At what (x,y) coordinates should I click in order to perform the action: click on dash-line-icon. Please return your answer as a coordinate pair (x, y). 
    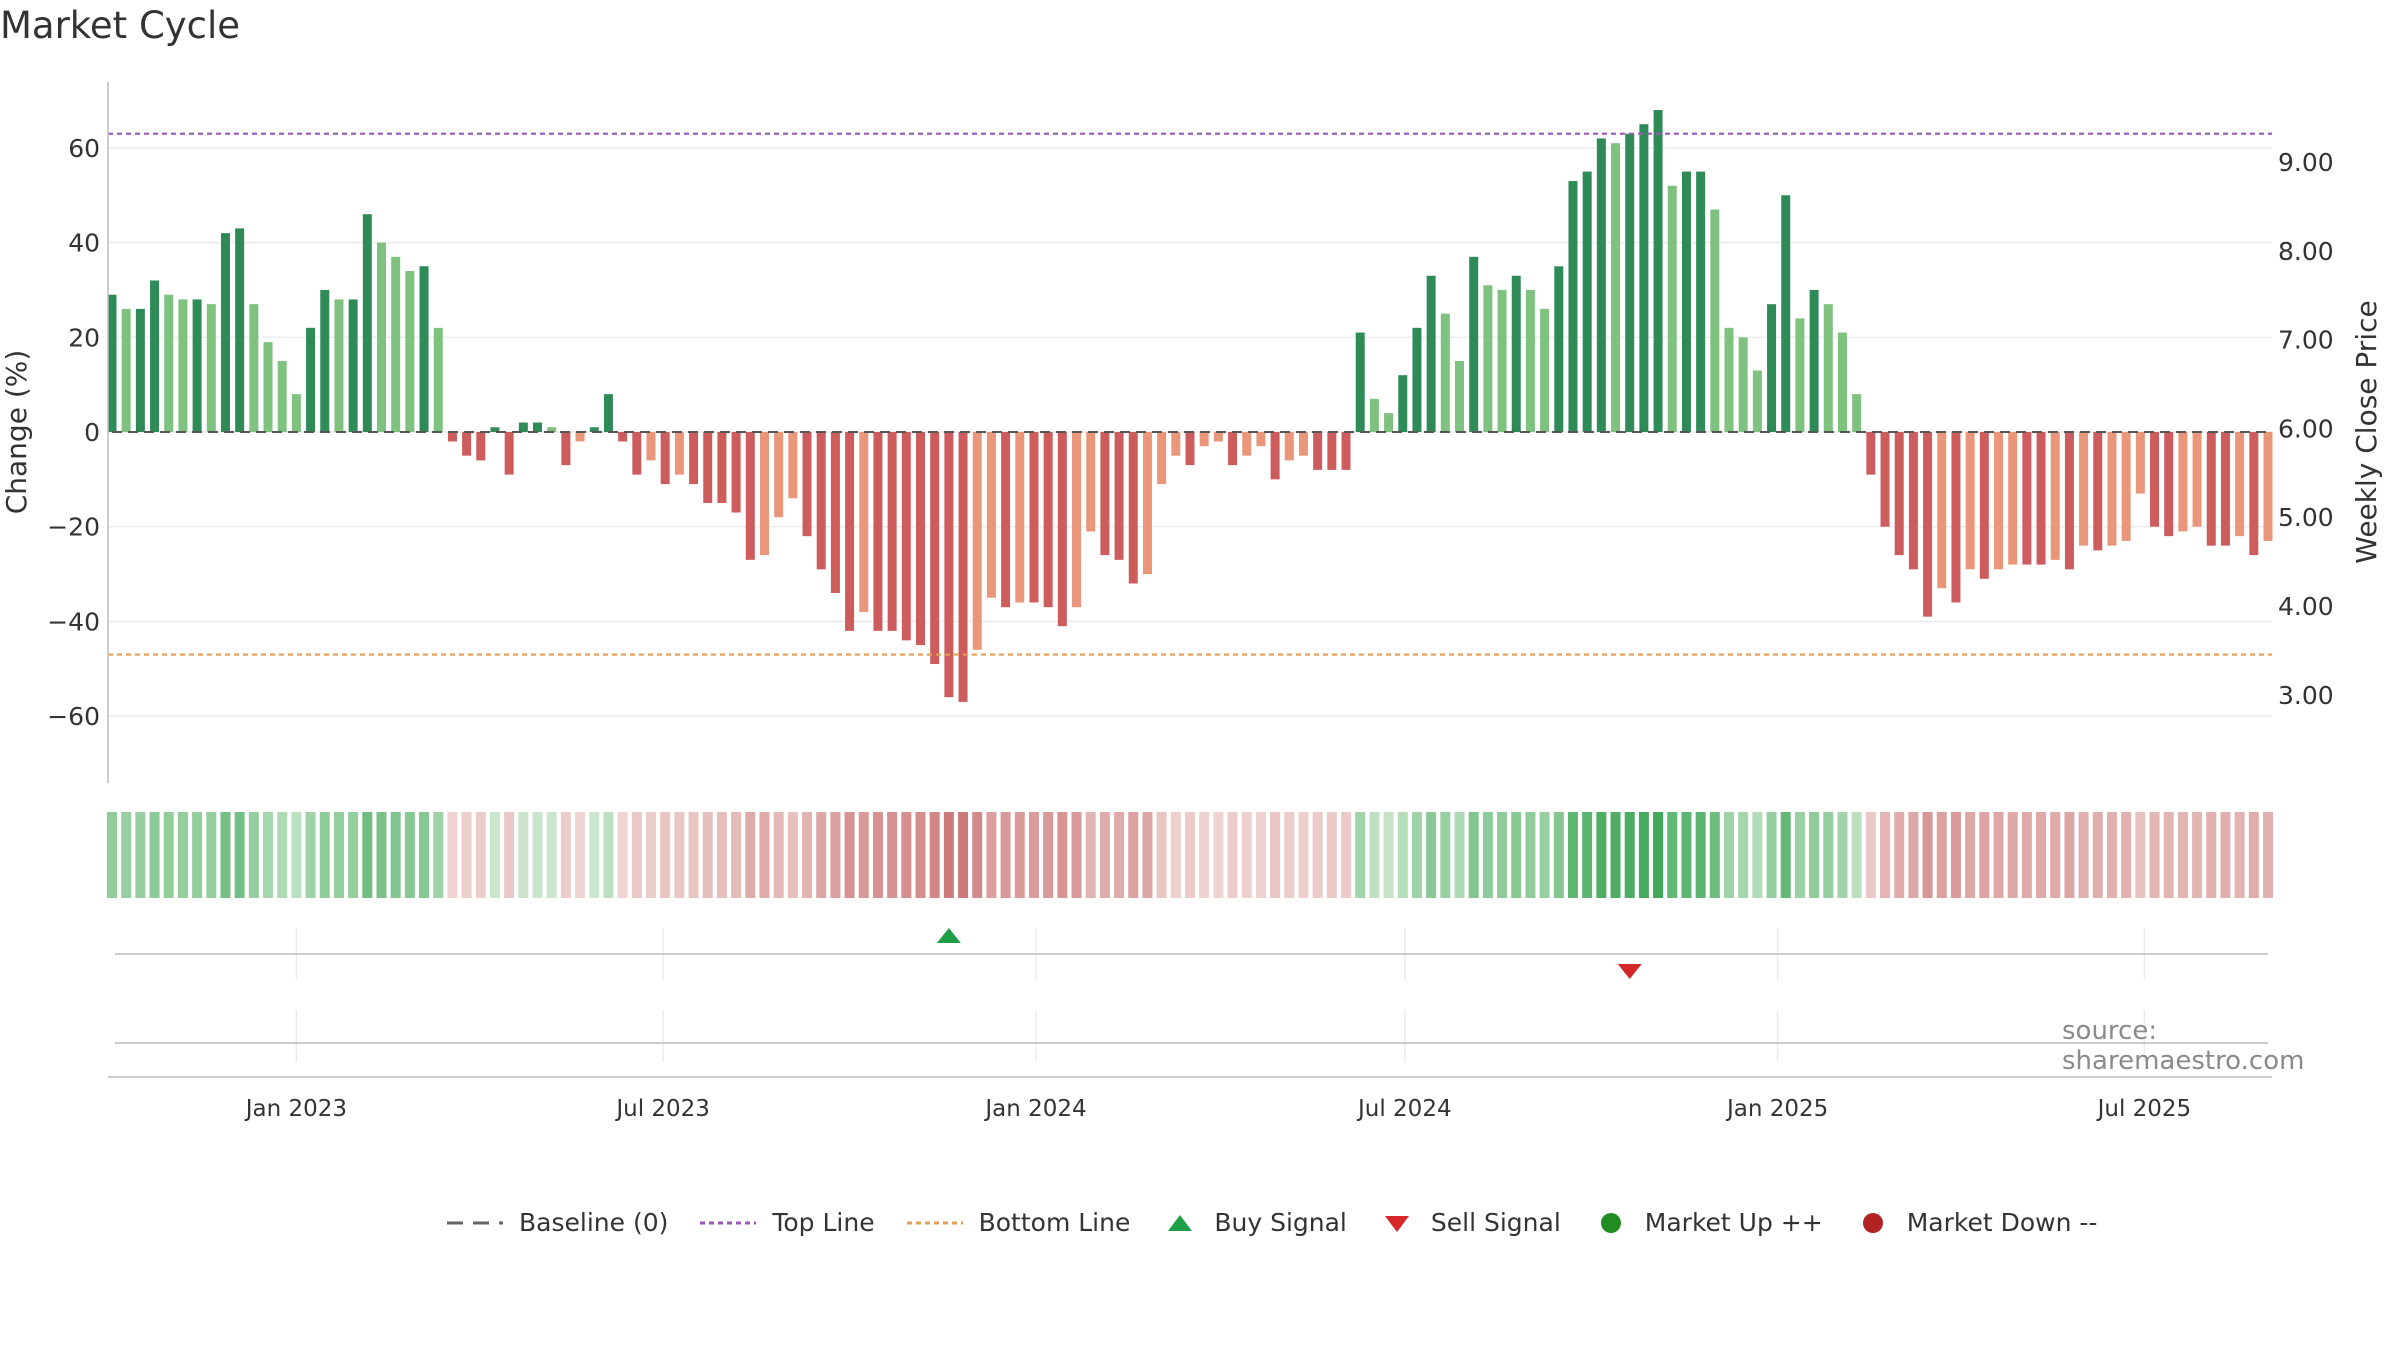
    Looking at the image, I should click on (475, 1222).